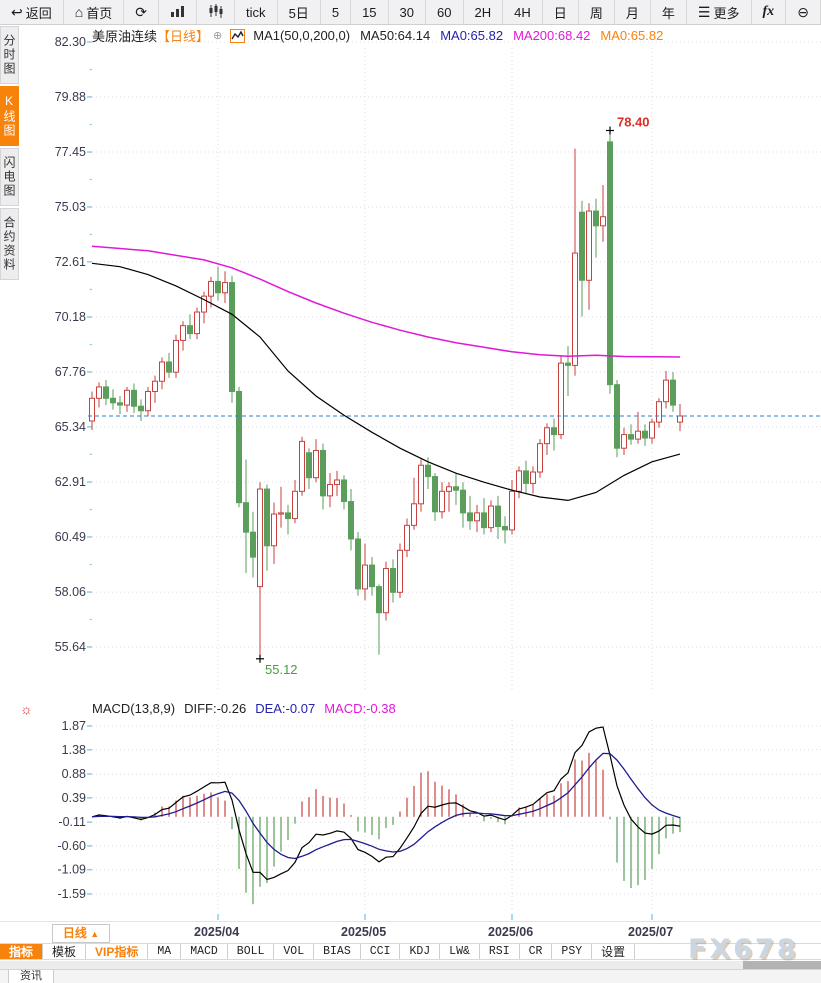 Image resolution: width=821 pixels, height=983 pixels. I want to click on diff-line, so click(386, 803).